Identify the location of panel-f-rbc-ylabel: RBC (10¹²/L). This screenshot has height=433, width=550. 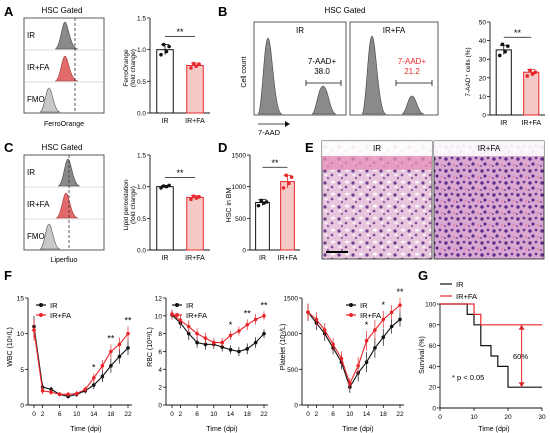
(150, 347).